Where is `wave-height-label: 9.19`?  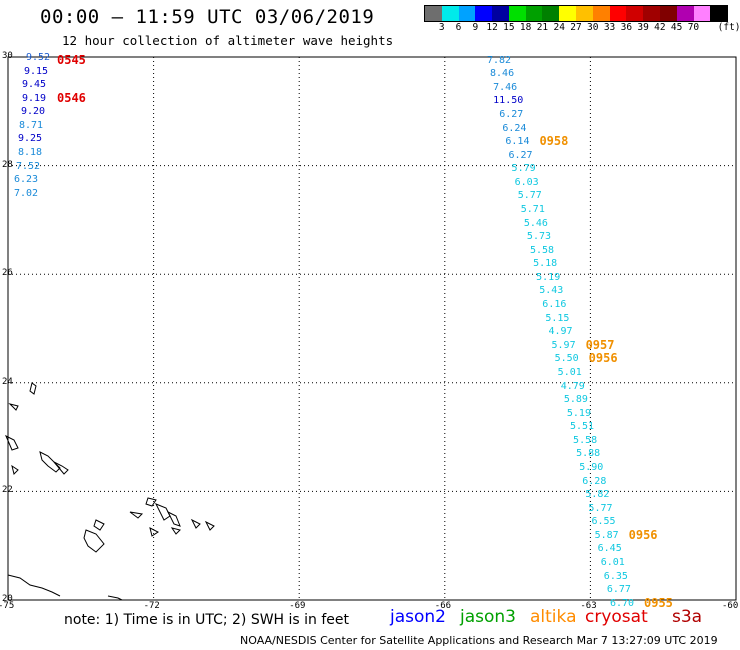 wave-height-label: 9.19 is located at coordinates (34, 98).